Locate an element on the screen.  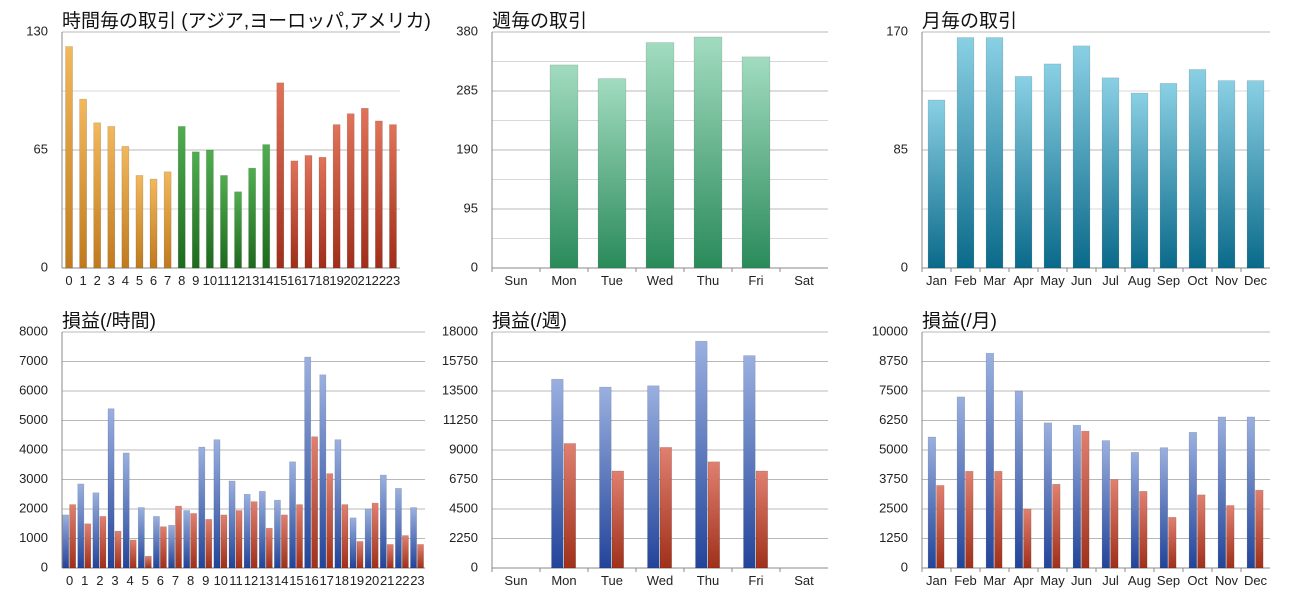
x-tick-label: 14 is located at coordinates (281, 580).